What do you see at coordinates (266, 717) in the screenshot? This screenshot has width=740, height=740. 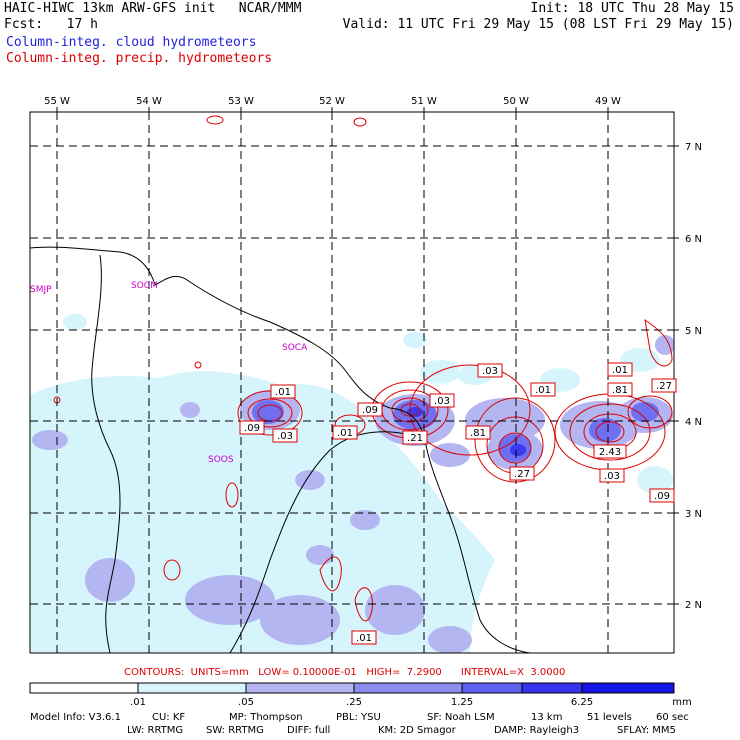 I see `model-info-mp: MP: Thompson` at bounding box center [266, 717].